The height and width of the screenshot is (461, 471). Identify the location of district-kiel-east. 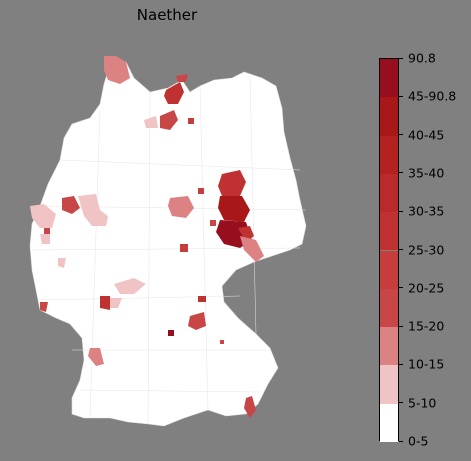
(182, 78).